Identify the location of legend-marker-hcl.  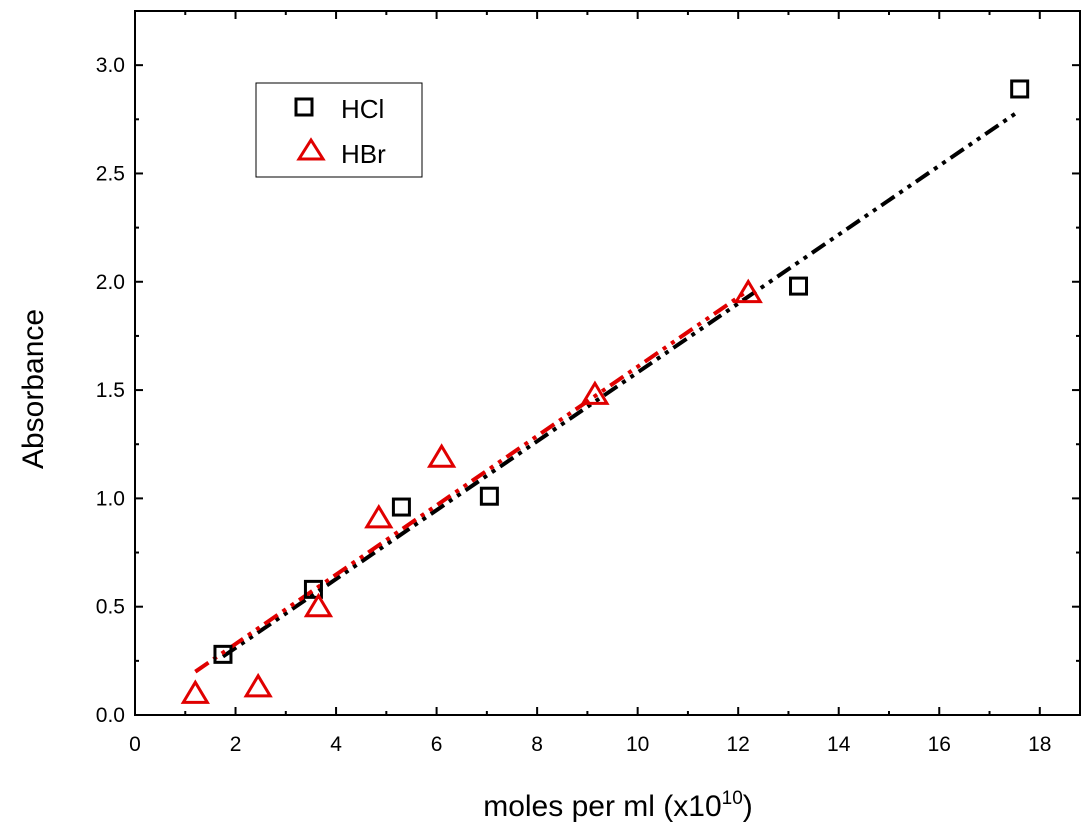
(304, 107).